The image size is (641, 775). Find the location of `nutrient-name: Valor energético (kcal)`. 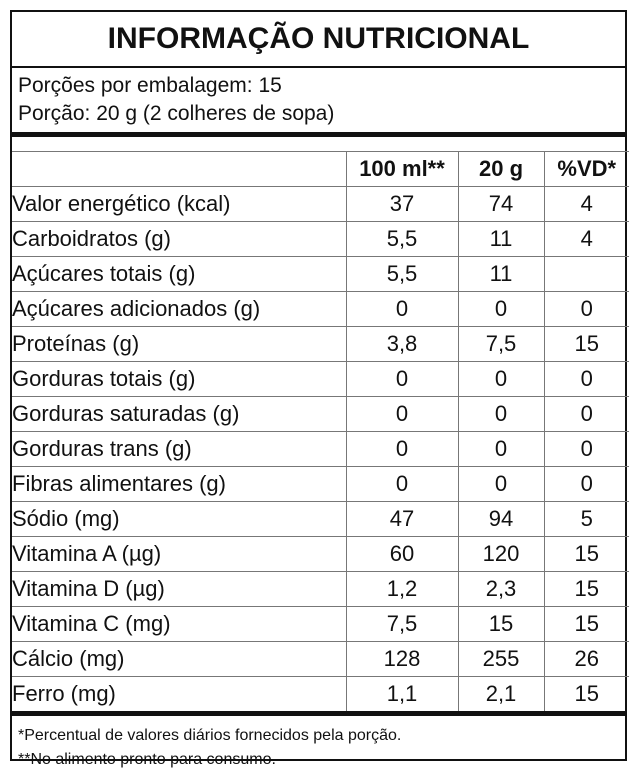

nutrient-name: Valor energético (kcal) is located at coordinates (179, 204).